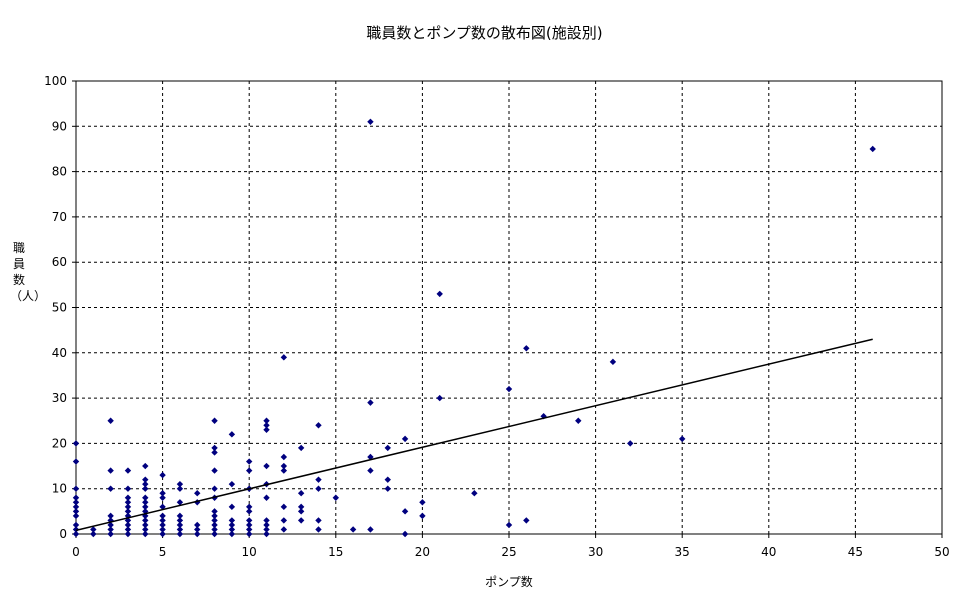 The image size is (969, 604). Describe the element at coordinates (55, 81) in the screenshot. I see `y-tick-label: 100` at that location.